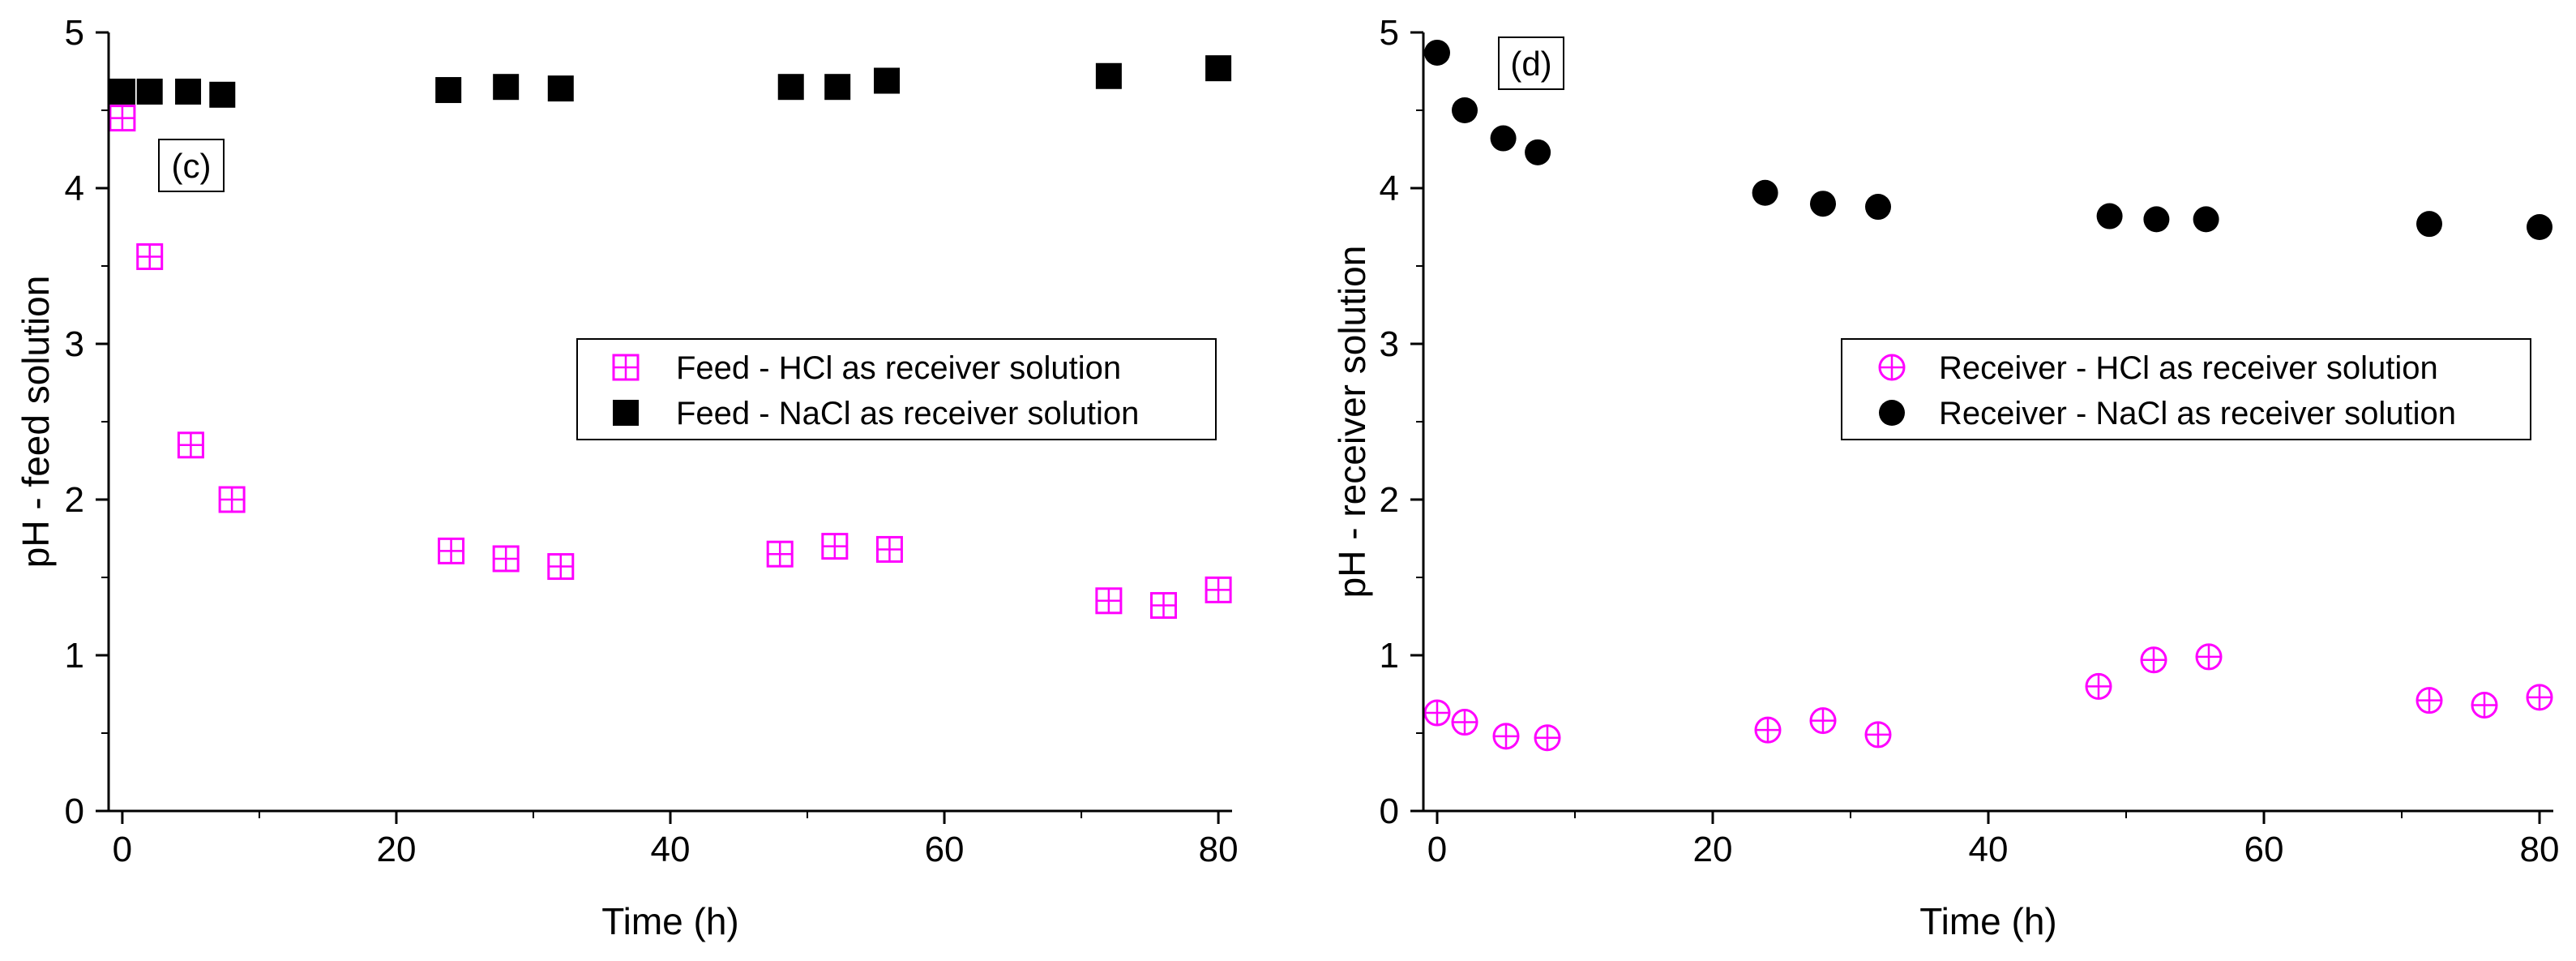 Image resolution: width=2576 pixels, height=961 pixels. What do you see at coordinates (2197, 413) in the screenshot?
I see `d-legend-label-nacl: Receiver - NaCl as receiver solution` at bounding box center [2197, 413].